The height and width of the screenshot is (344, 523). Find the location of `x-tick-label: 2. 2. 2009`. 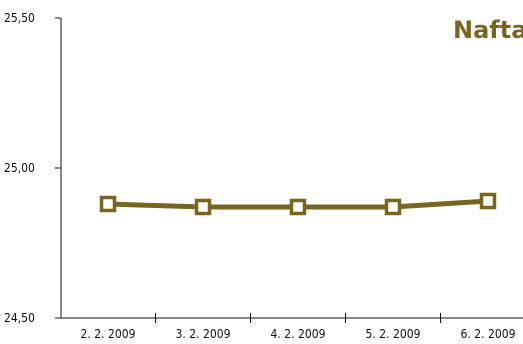

x-tick-label: 2. 2. 2009 is located at coordinates (108, 334).